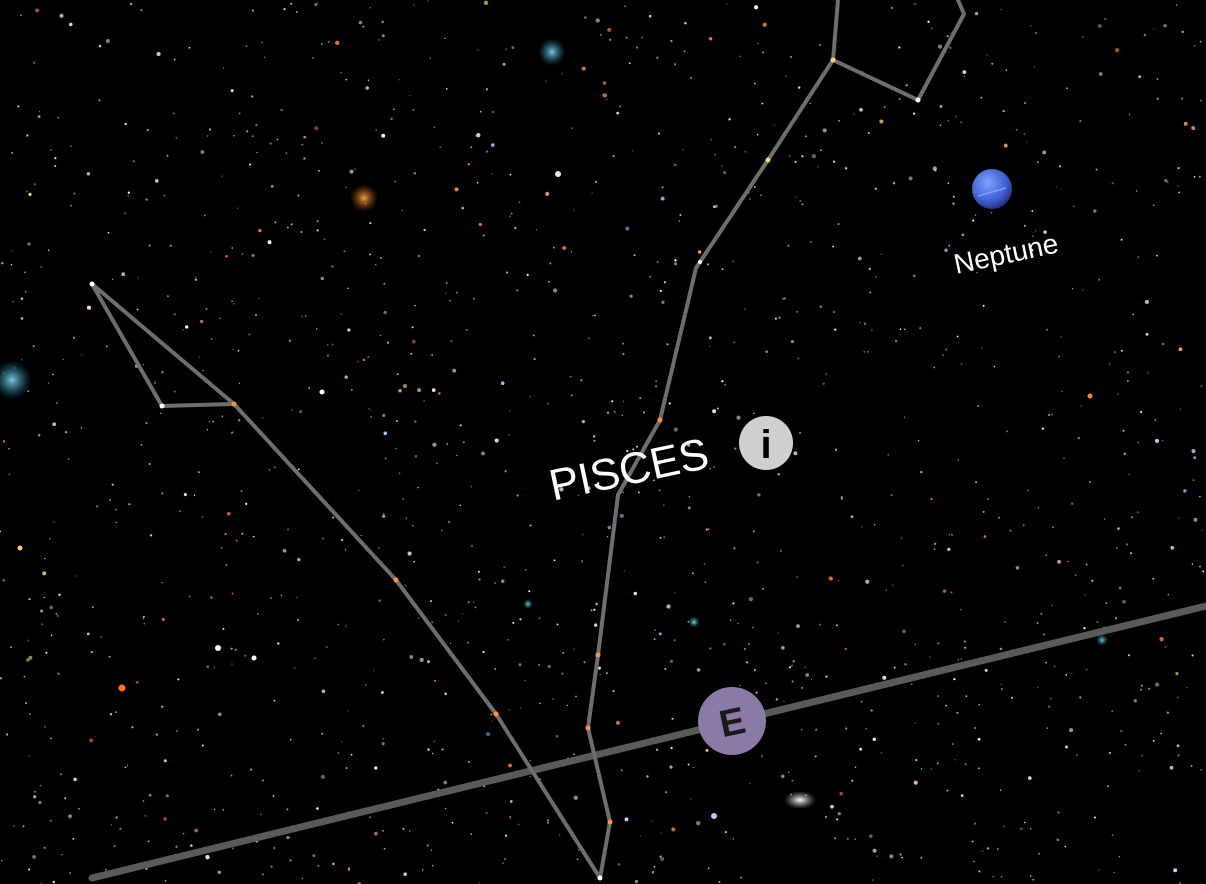 This screenshot has width=1206, height=884. I want to click on nebula-blob, so click(364, 198).